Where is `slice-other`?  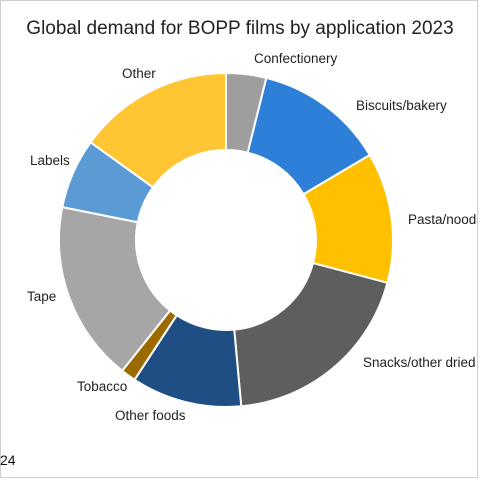 slice-other is located at coordinates (158, 130).